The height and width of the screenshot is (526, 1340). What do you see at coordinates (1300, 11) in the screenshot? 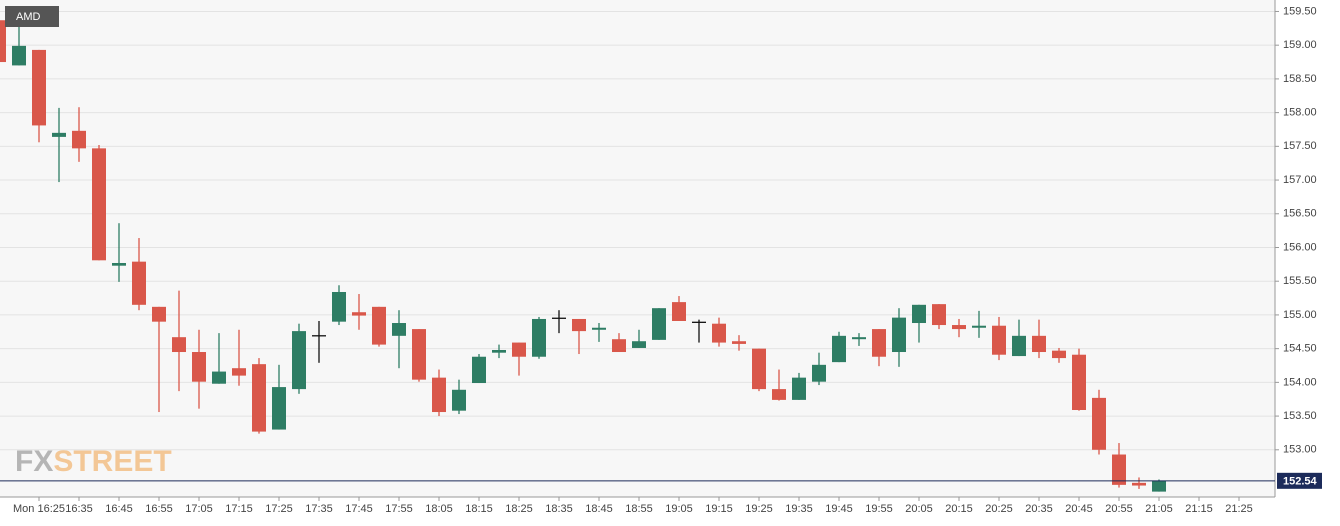
I see `y-tick-label: 159.50` at bounding box center [1300, 11].